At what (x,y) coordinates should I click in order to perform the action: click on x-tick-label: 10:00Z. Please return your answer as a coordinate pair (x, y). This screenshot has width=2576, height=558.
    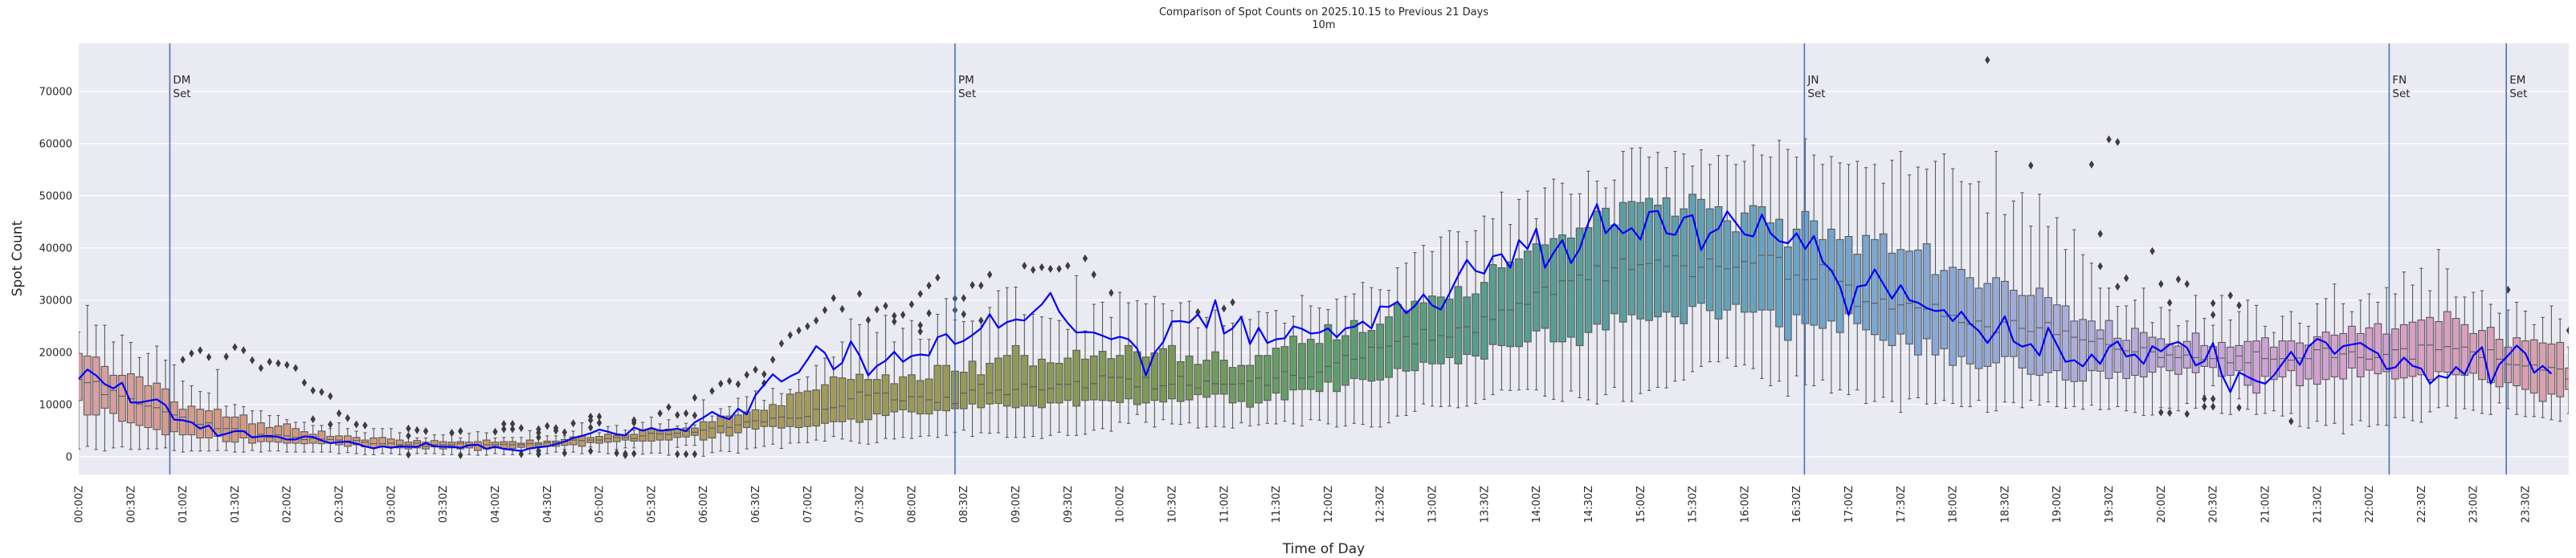
    Looking at the image, I should click on (1121, 504).